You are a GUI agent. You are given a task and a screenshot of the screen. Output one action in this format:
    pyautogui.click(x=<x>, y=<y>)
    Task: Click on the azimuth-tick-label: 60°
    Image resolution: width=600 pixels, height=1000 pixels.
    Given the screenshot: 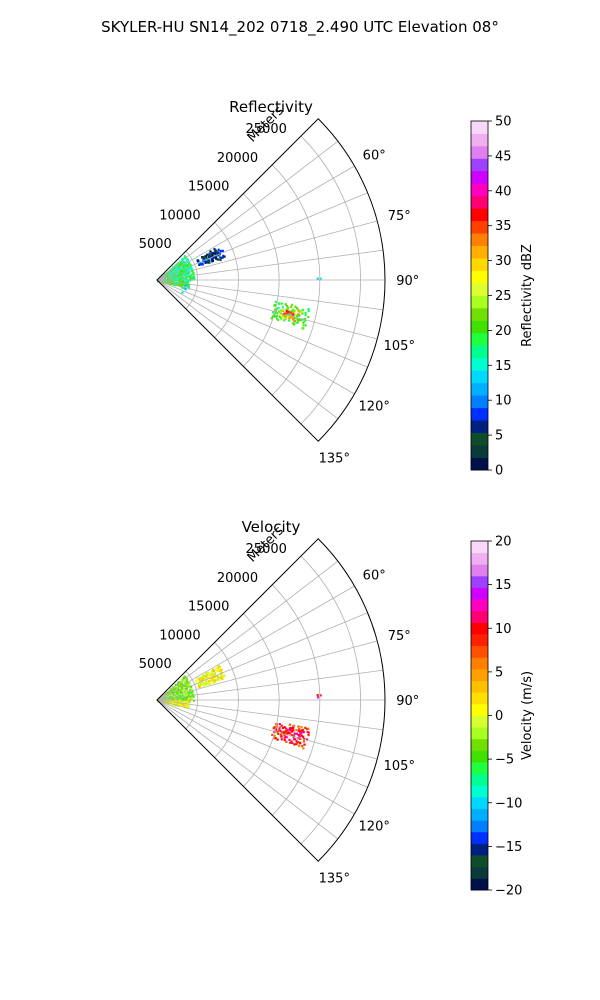 What is the action you would take?
    pyautogui.click(x=374, y=156)
    